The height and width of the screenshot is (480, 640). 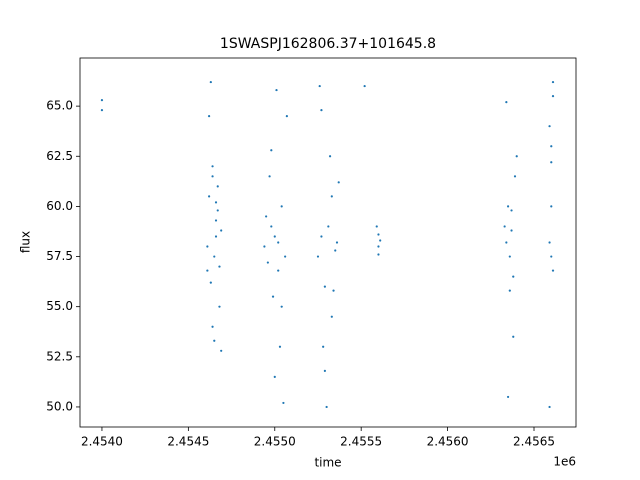 I want to click on y-tick-label: 55.0, so click(x=59, y=306).